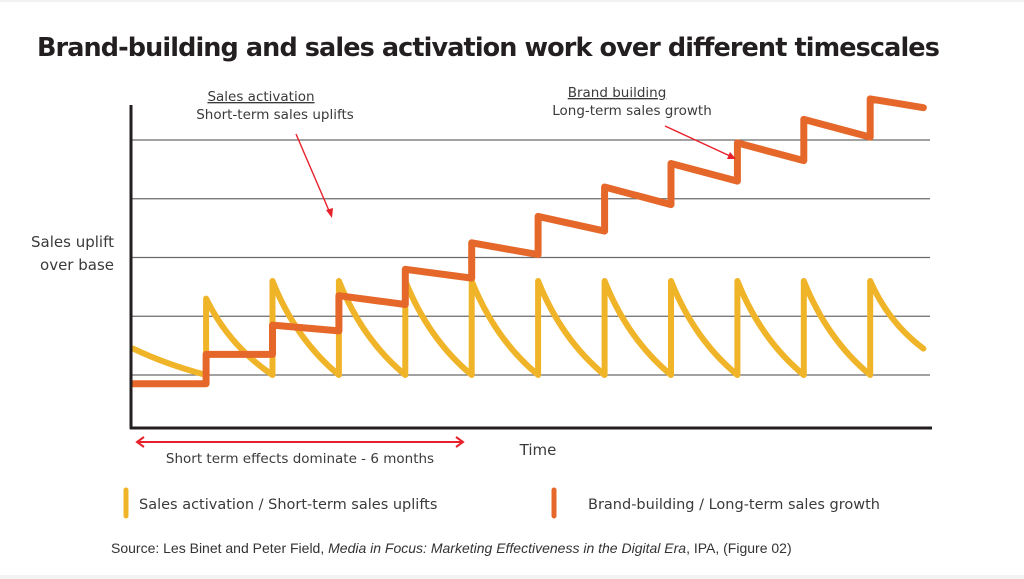 This screenshot has width=1024, height=579. Describe the element at coordinates (700, 142) in the screenshot. I see `annotation-brand-building-arrow` at that location.